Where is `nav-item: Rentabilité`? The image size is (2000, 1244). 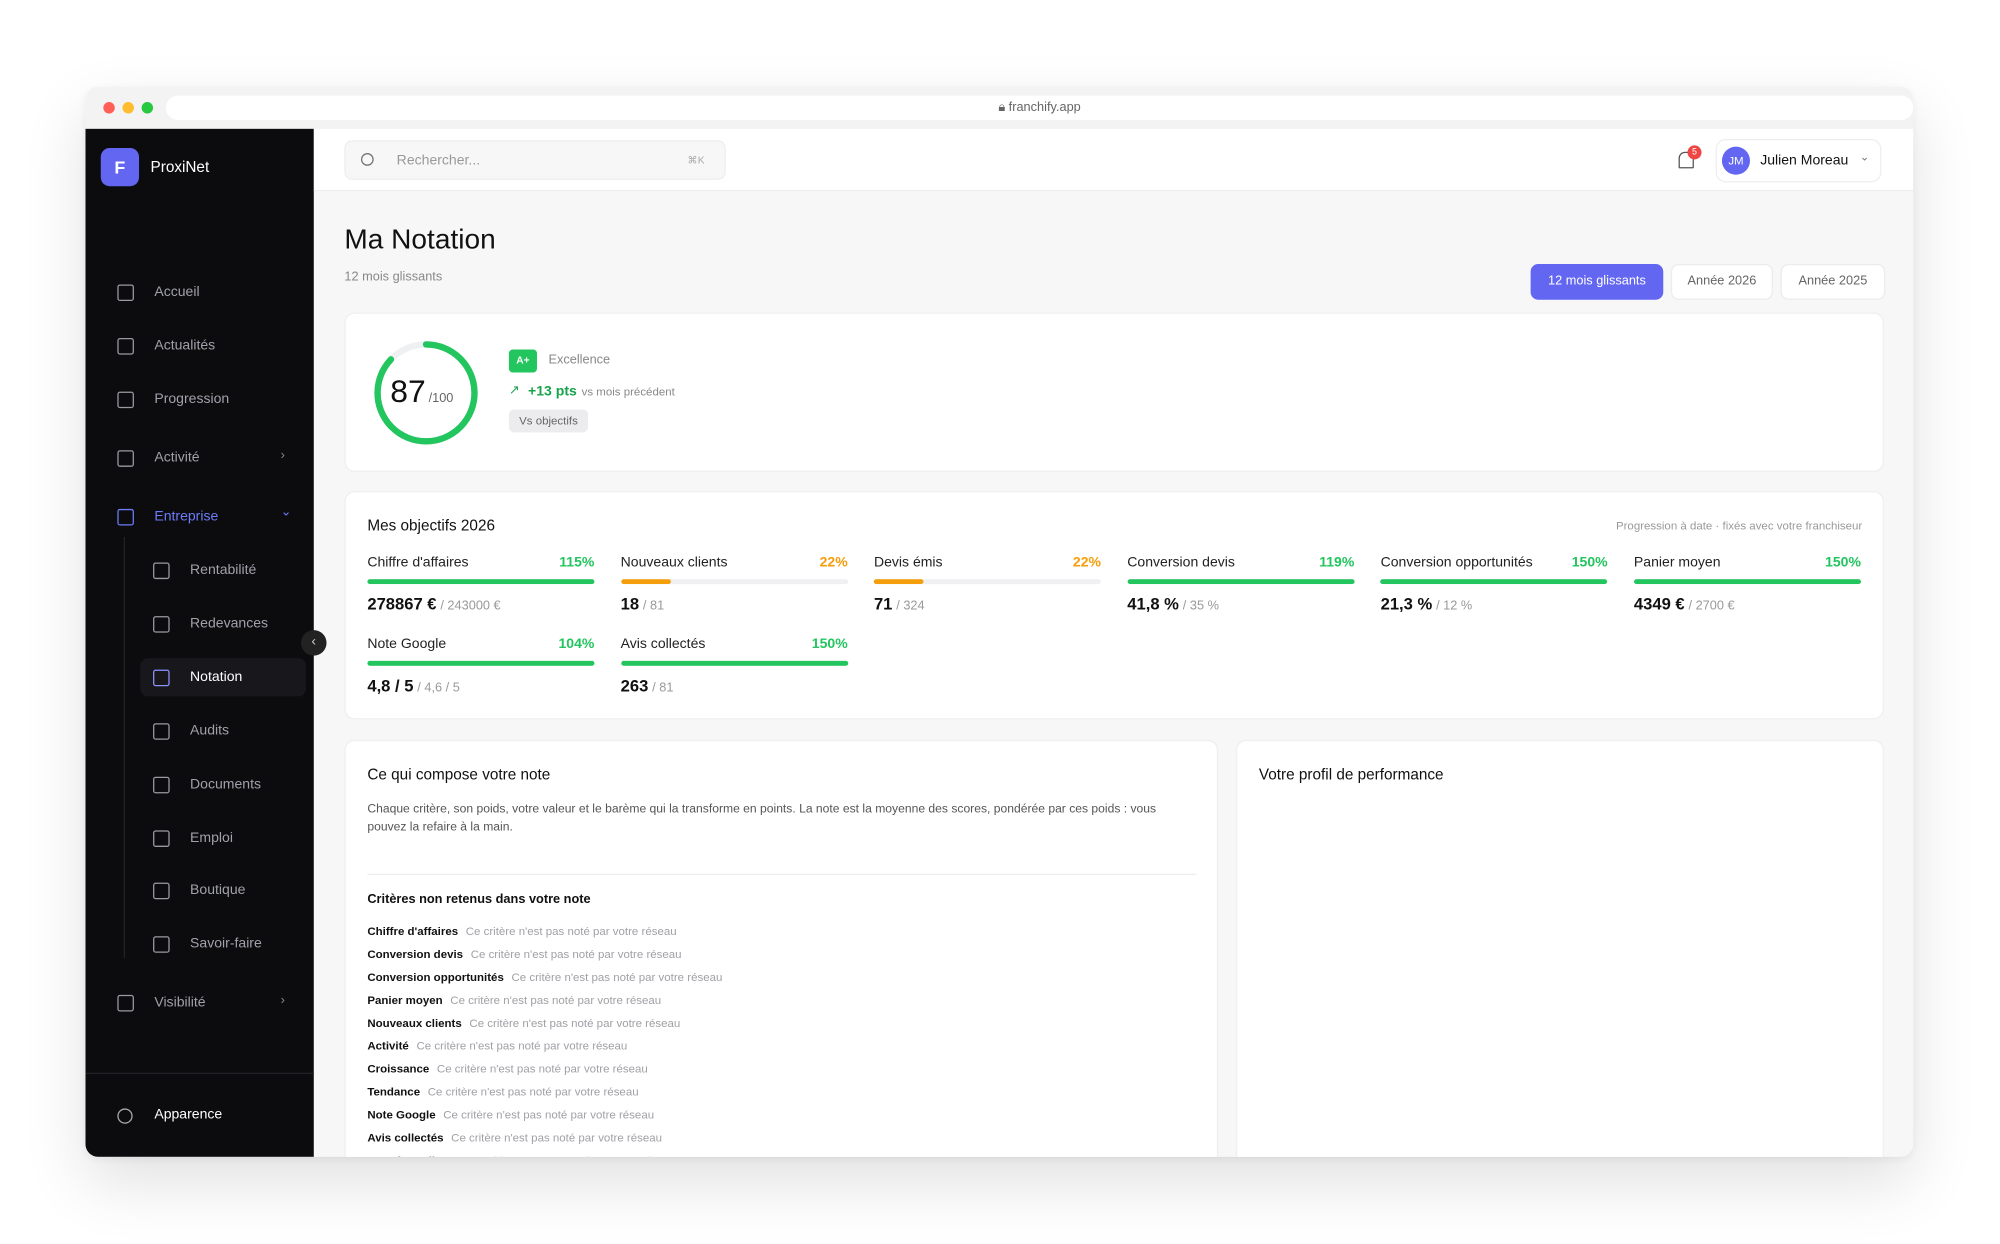 nav-item: Rentabilité is located at coordinates (223, 570).